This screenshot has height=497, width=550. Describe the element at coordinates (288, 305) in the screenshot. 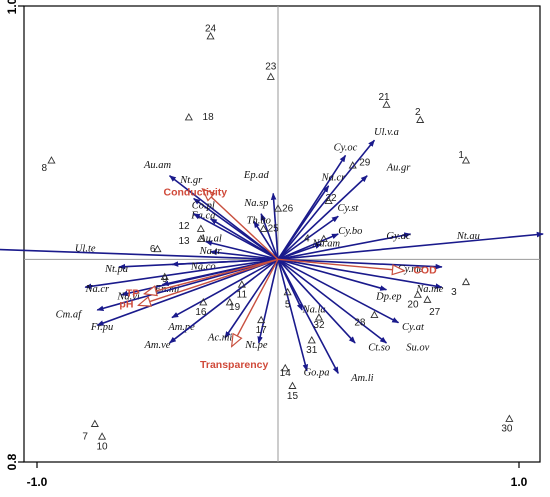

I see `site-label: 5` at that location.